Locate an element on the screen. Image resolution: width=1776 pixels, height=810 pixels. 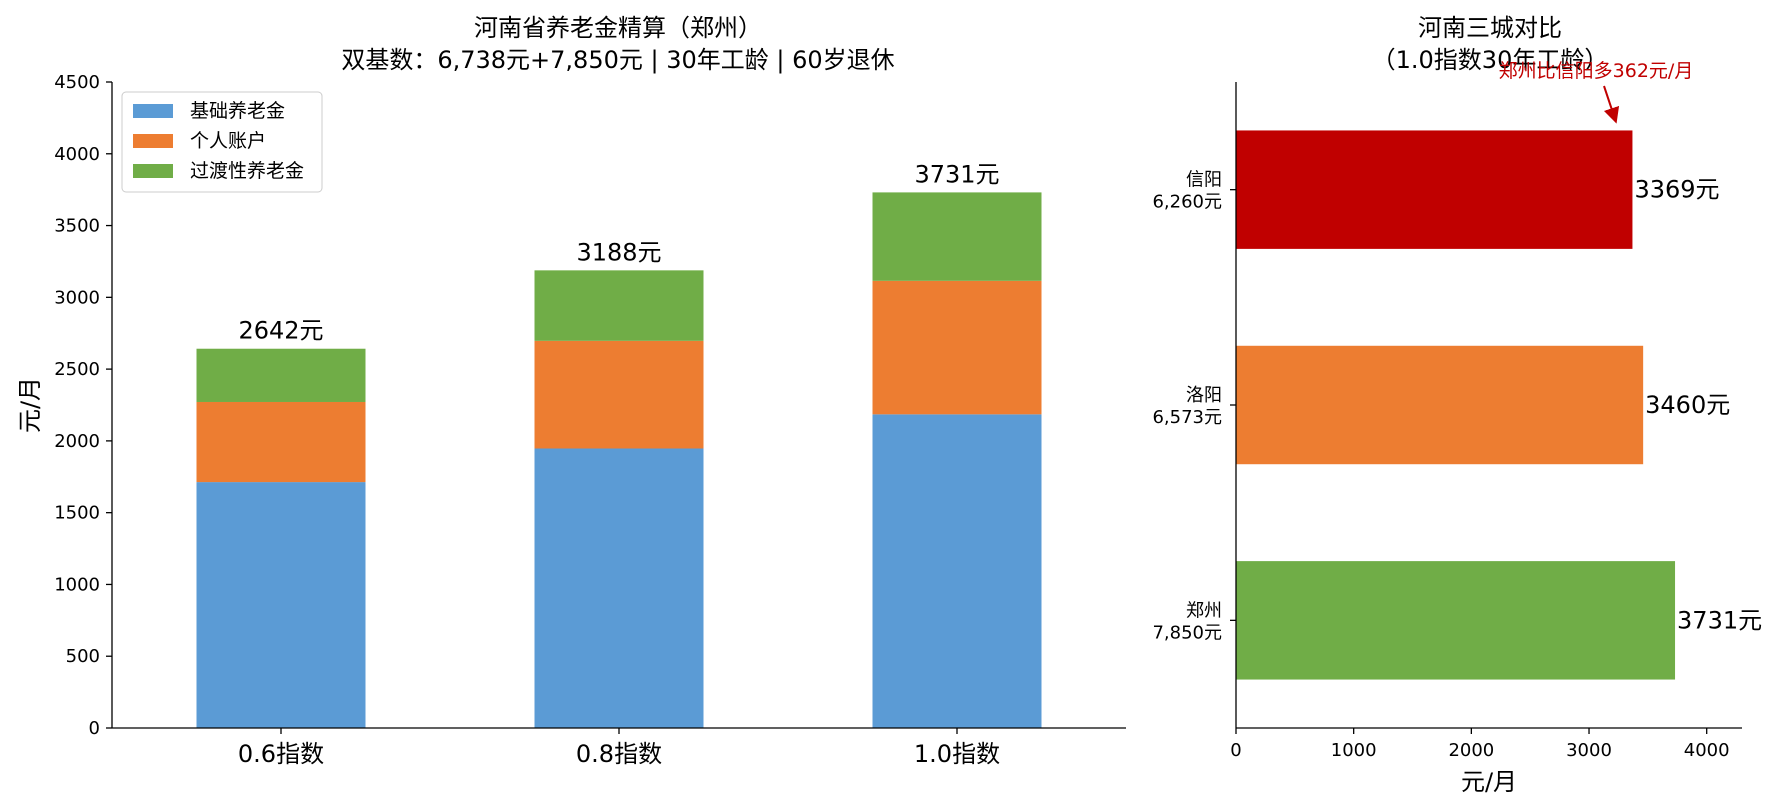
annotation-arrow is located at coordinates (1611, 104).